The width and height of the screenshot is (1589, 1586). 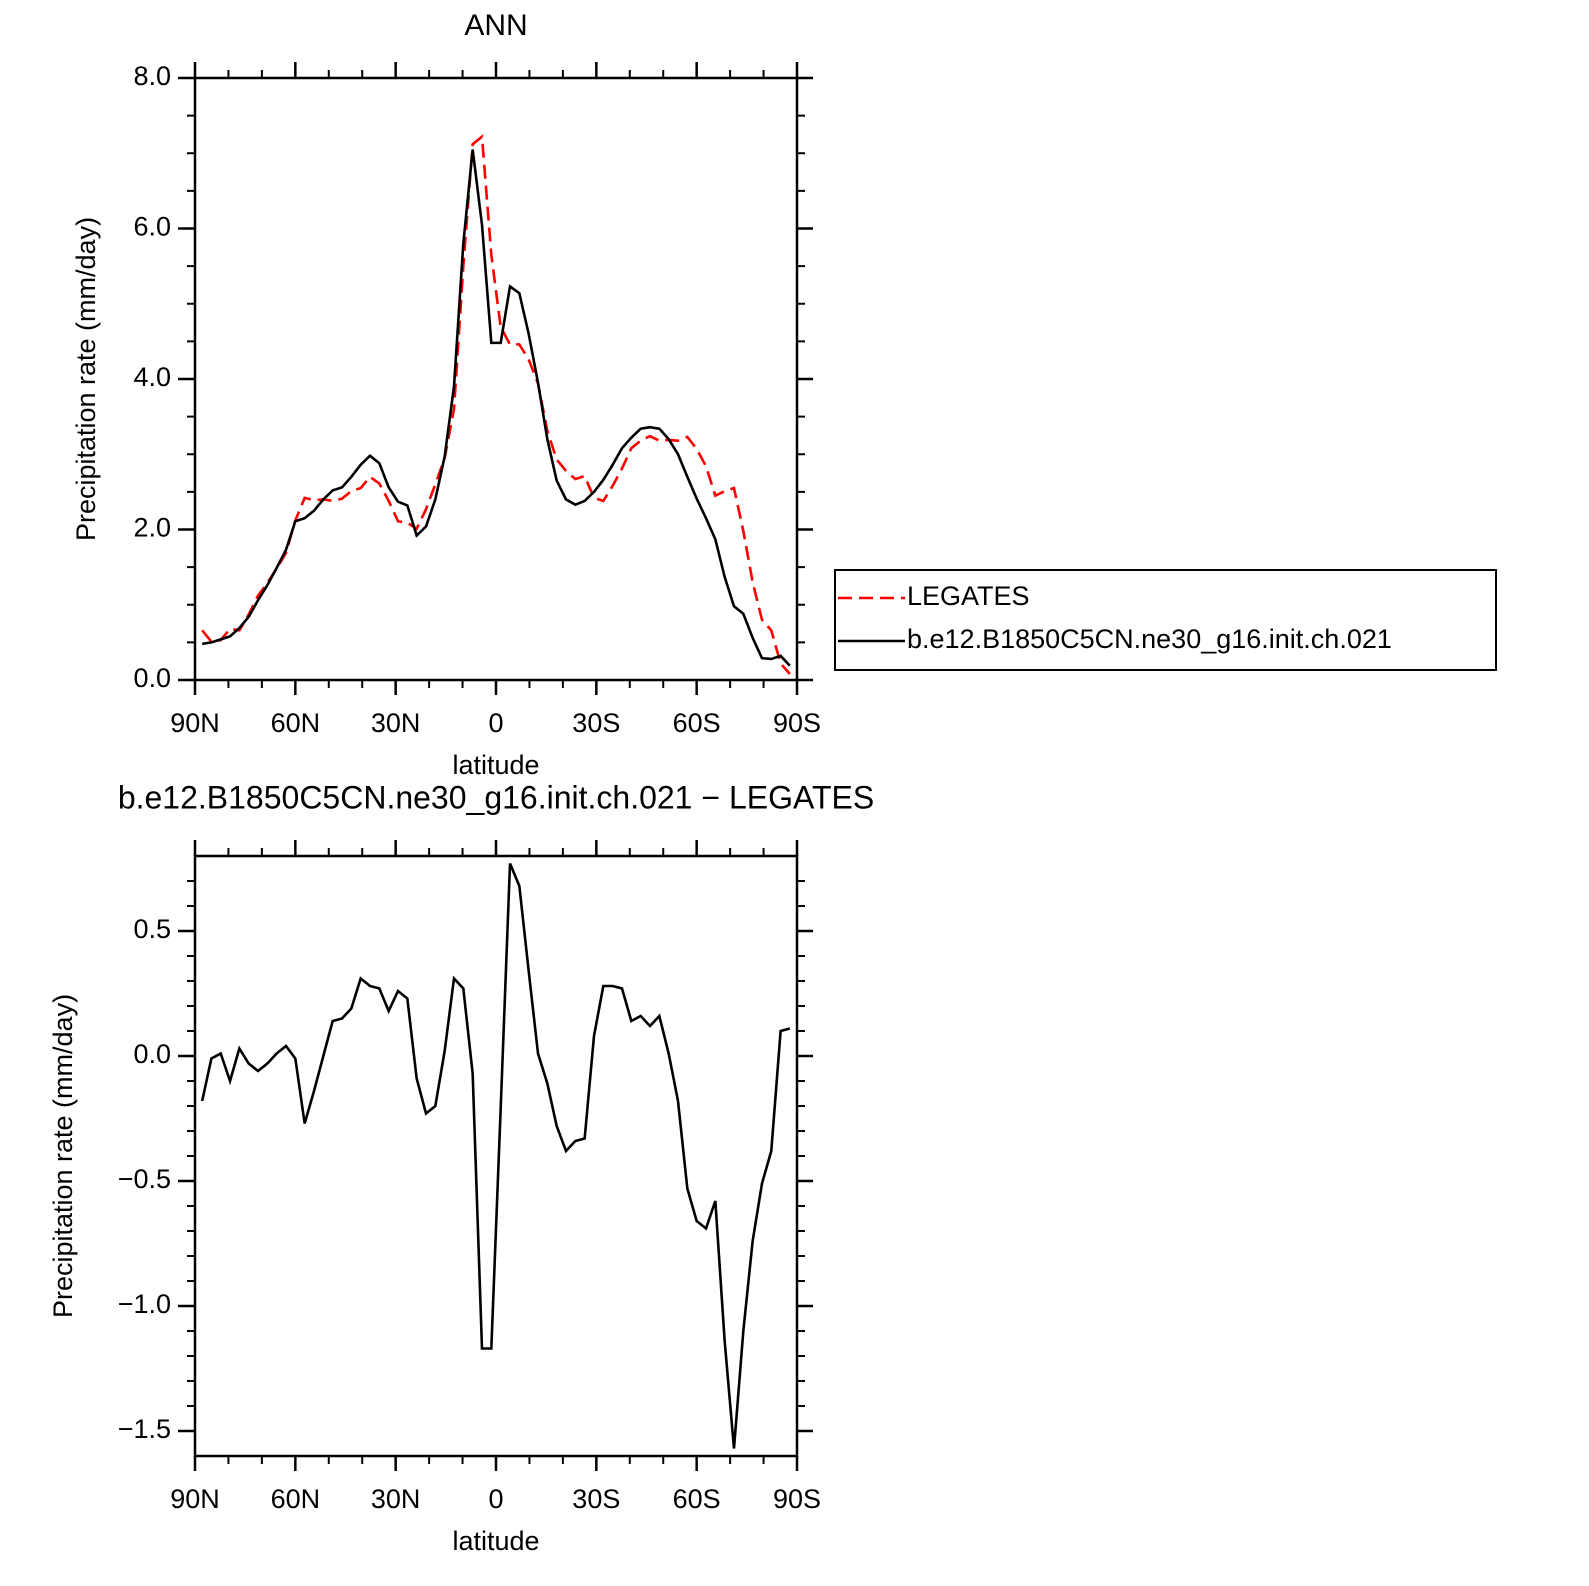 I want to click on y-tick-label: 8.0, so click(x=152, y=76).